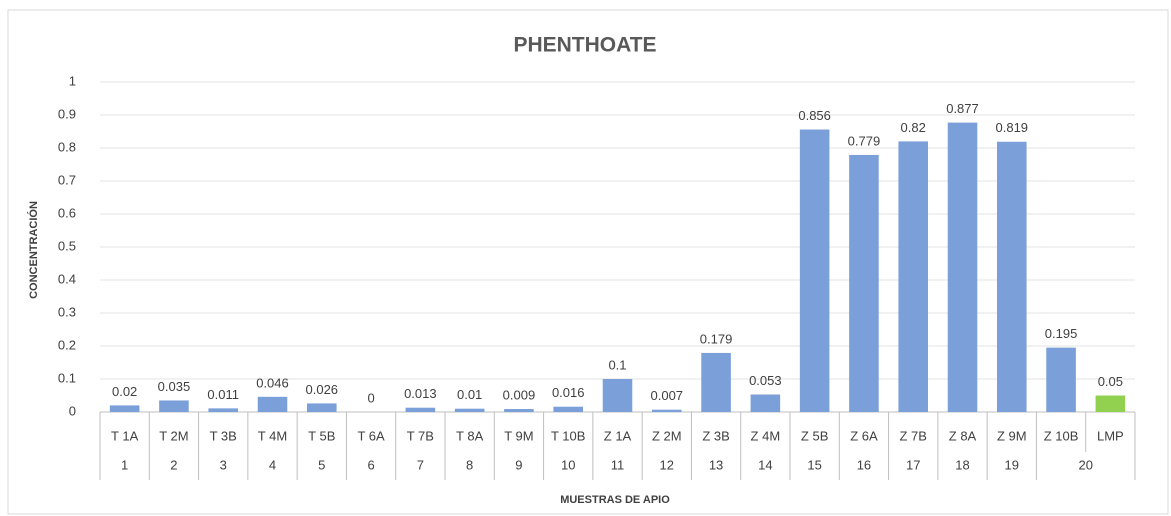 This screenshot has height=516, width=1171. Describe the element at coordinates (420, 435) in the screenshot. I see `x-tick-label: T 7B` at that location.